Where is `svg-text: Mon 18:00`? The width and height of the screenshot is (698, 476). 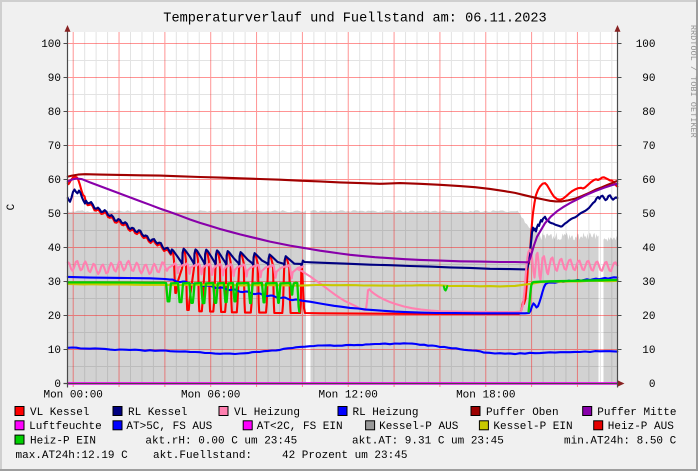 svg-text: Mon 18:00 is located at coordinates (485, 395).